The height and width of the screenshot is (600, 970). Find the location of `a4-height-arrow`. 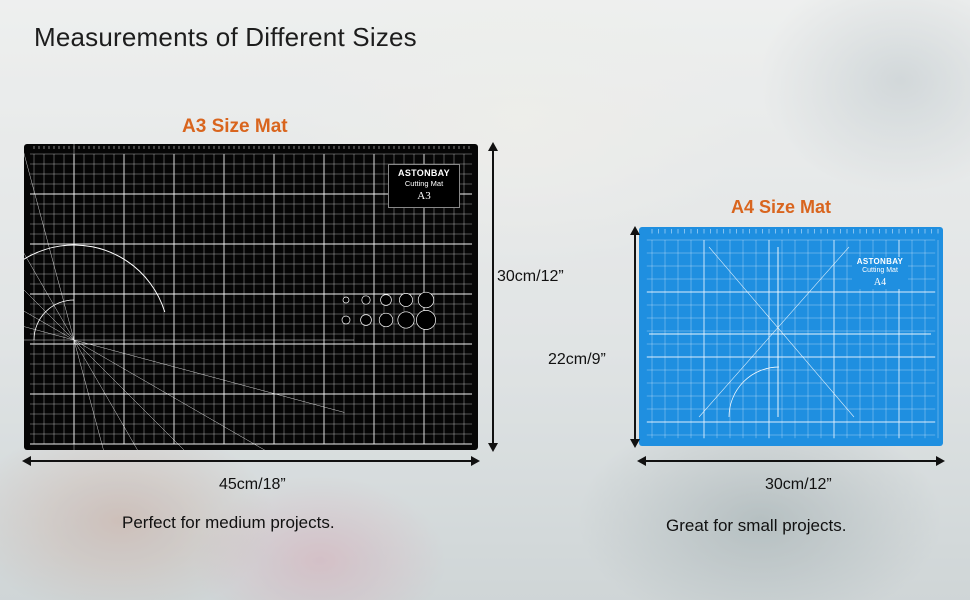

a4-height-arrow is located at coordinates (635, 337).